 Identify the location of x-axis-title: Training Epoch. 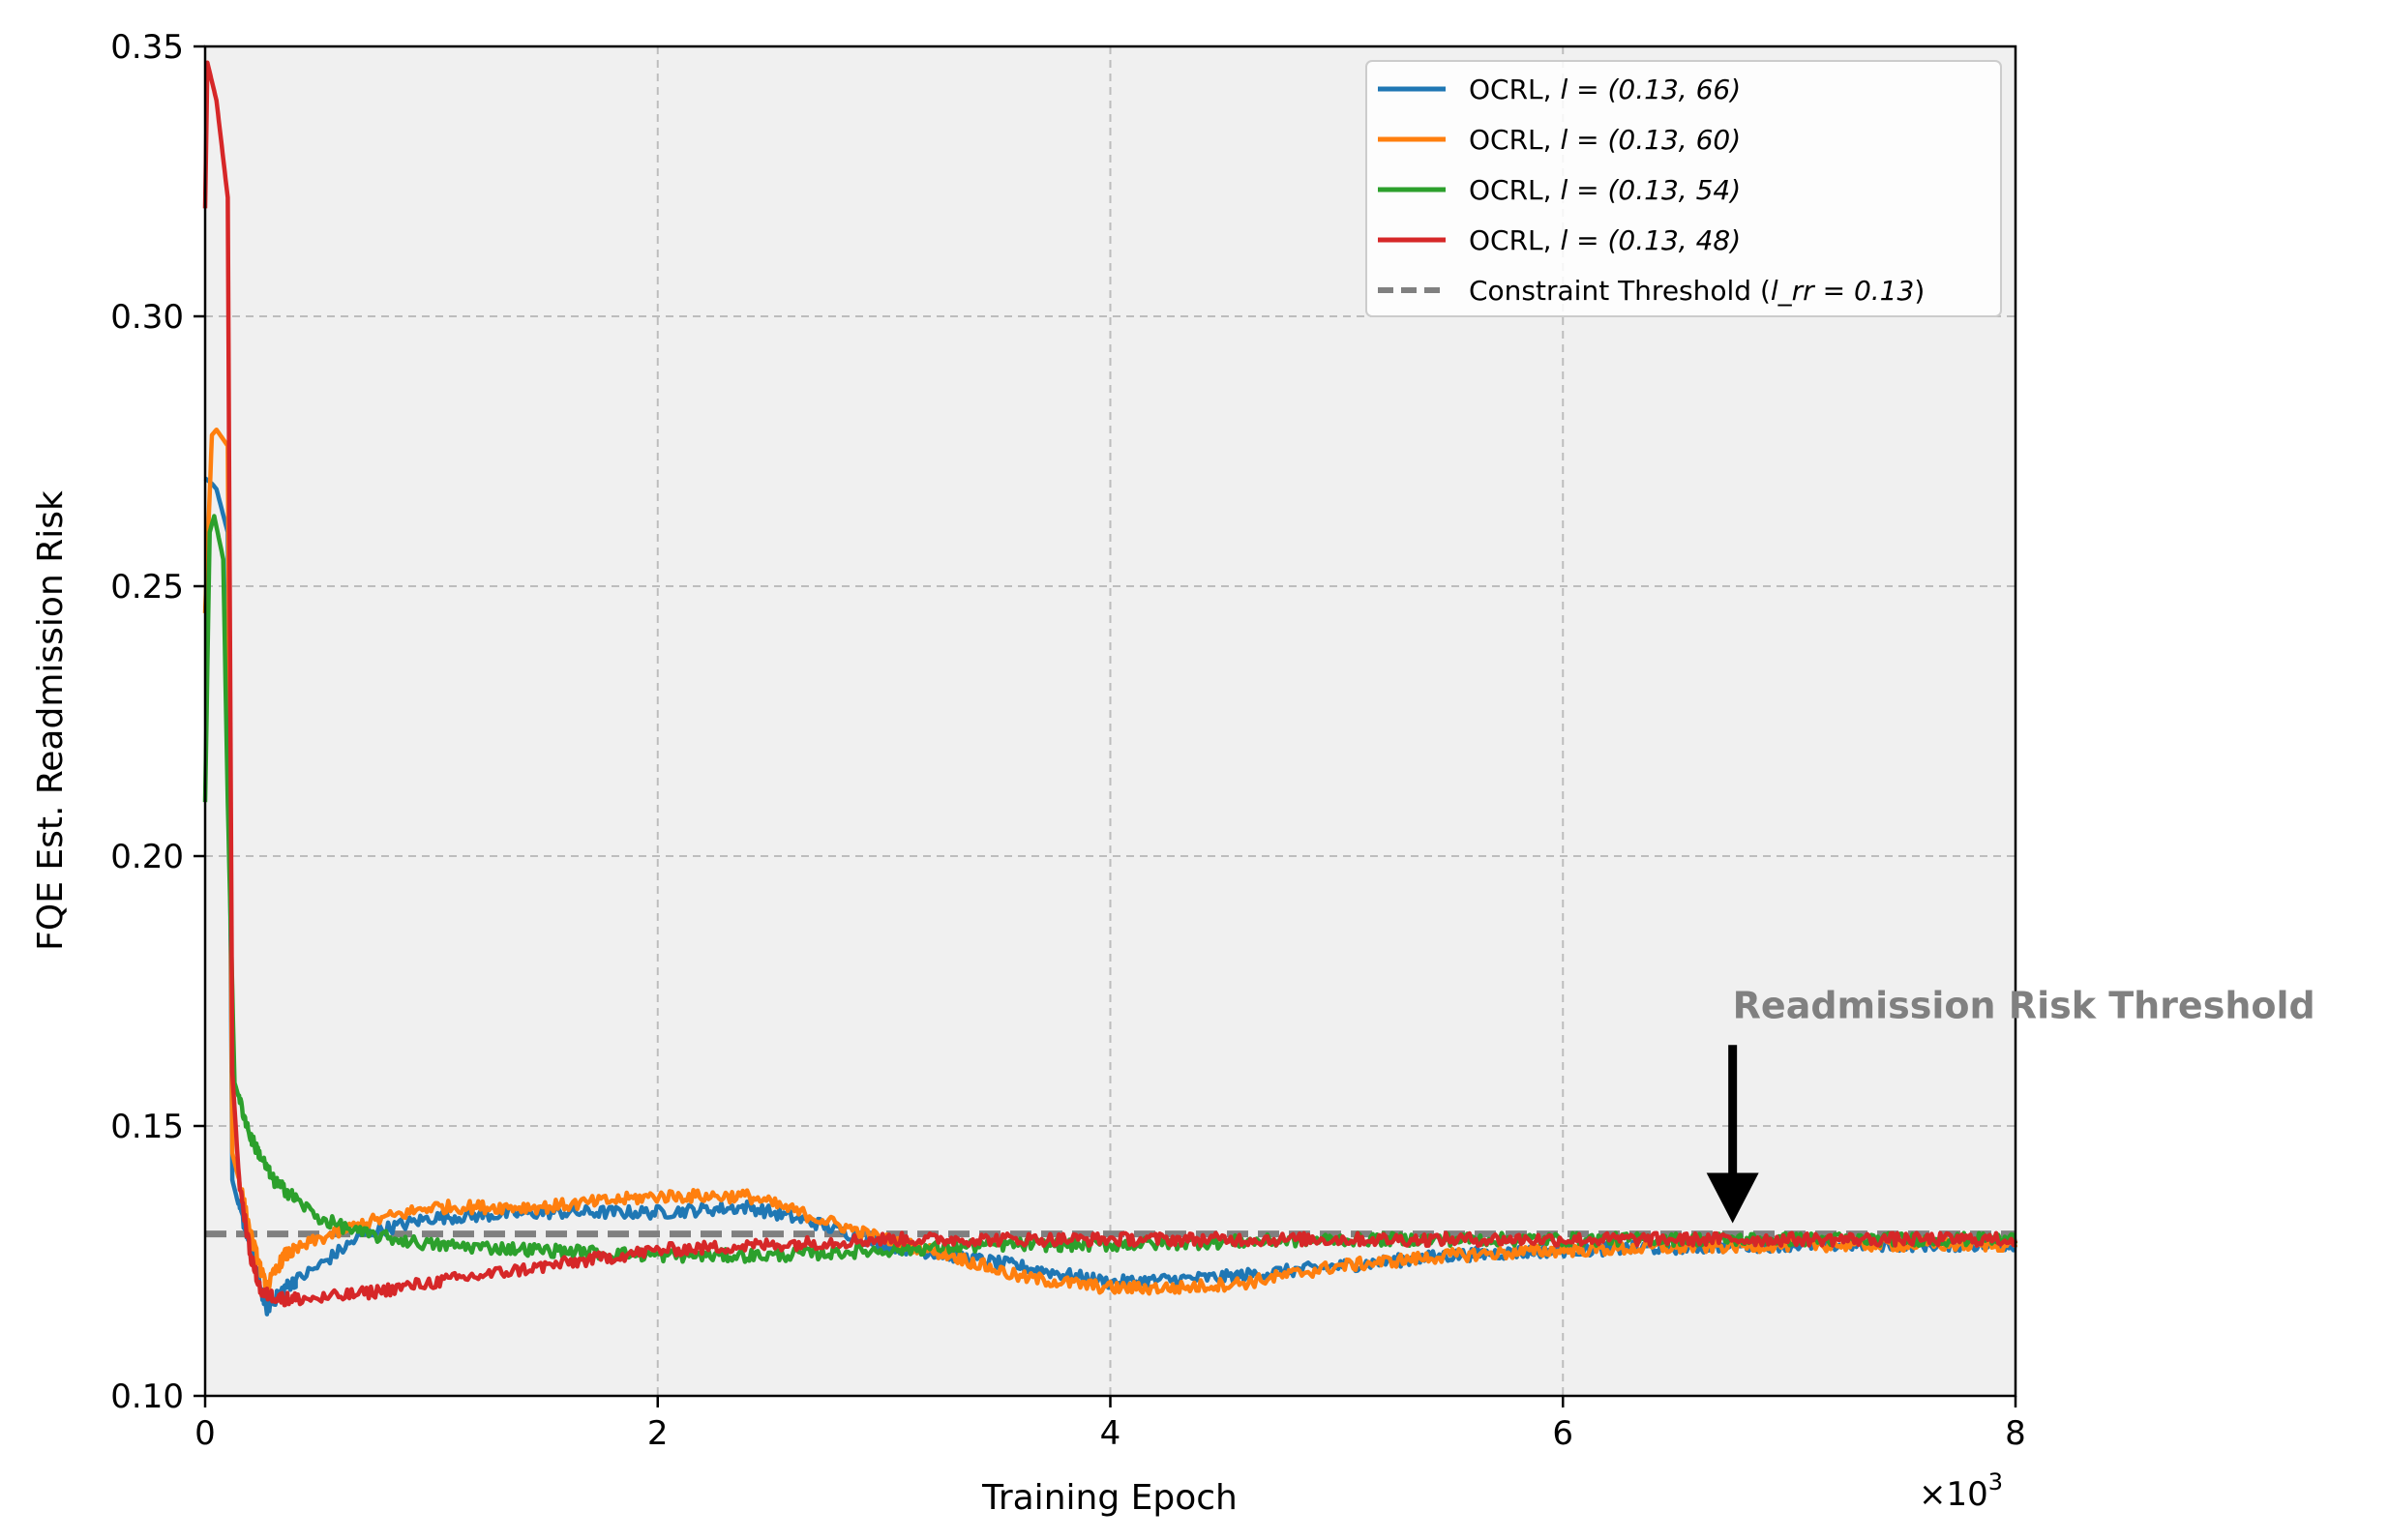
(1109, 1498).